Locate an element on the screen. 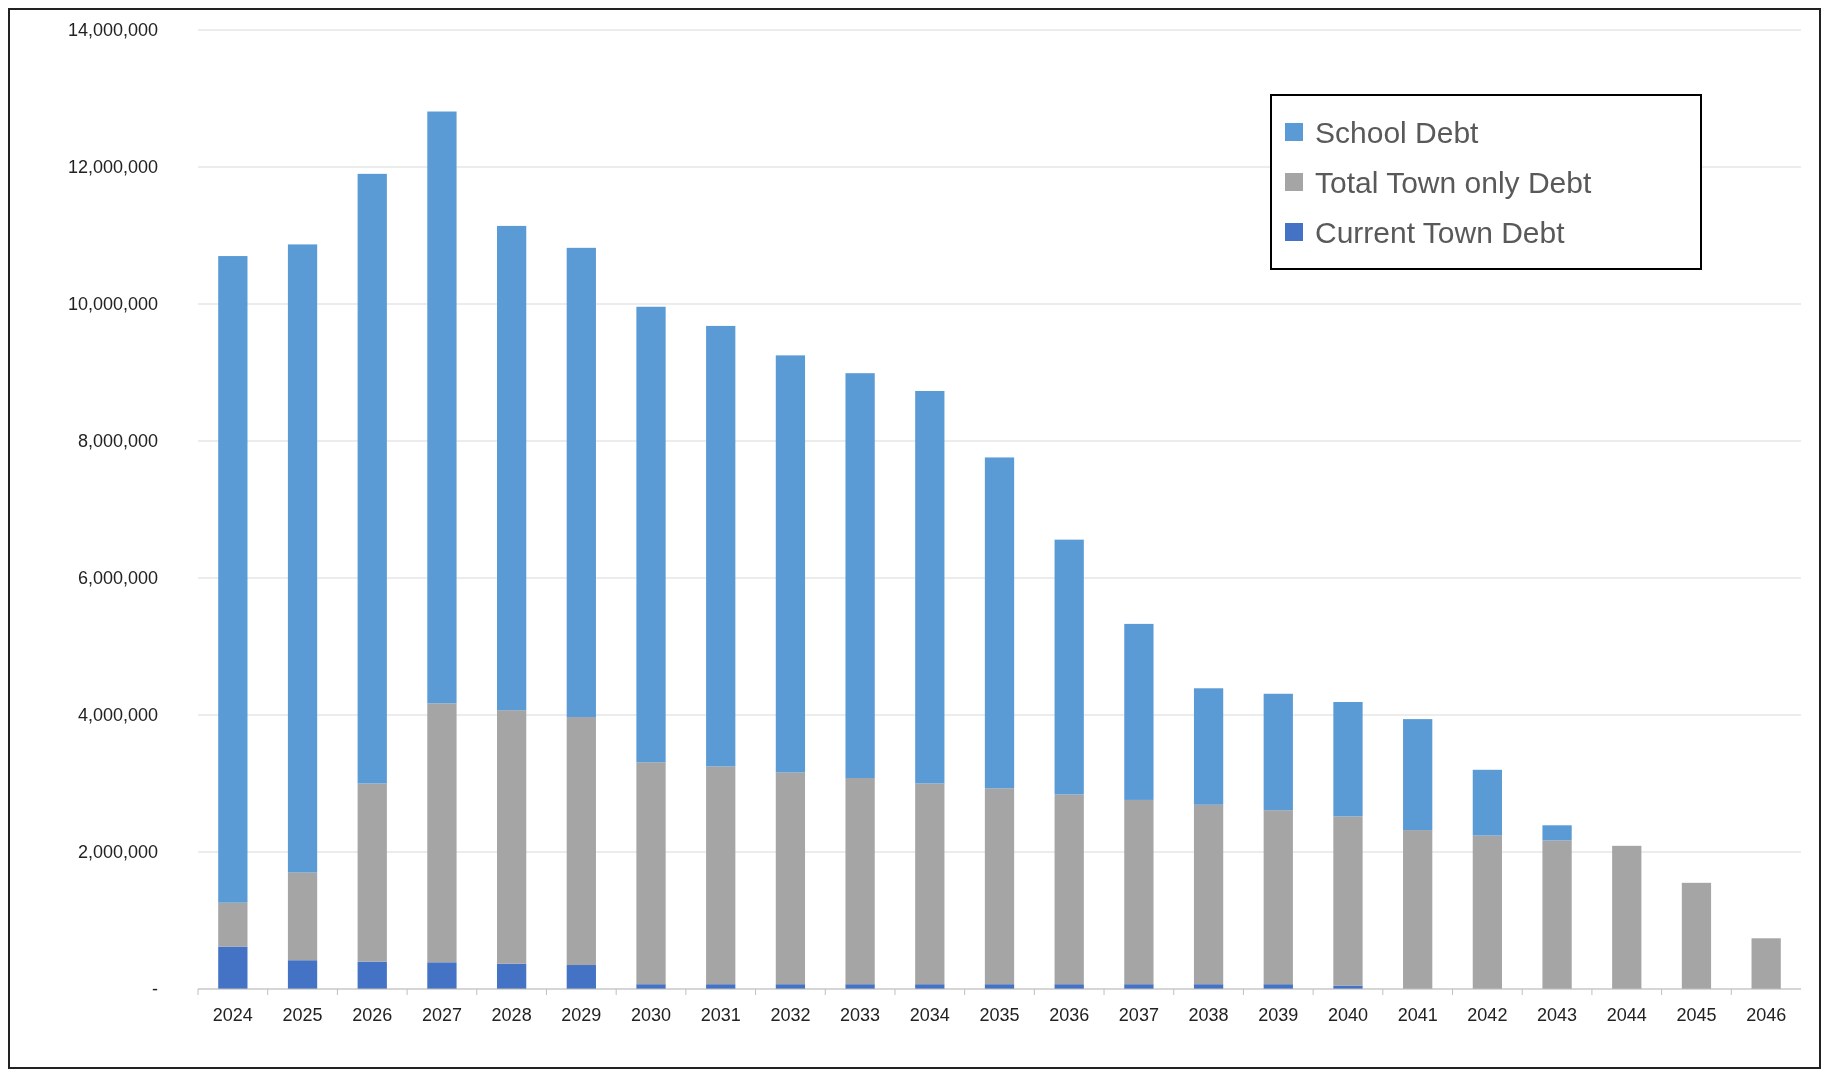 This screenshot has width=1829, height=1077. legend-label: Total Town only Debt is located at coordinates (1453, 182).